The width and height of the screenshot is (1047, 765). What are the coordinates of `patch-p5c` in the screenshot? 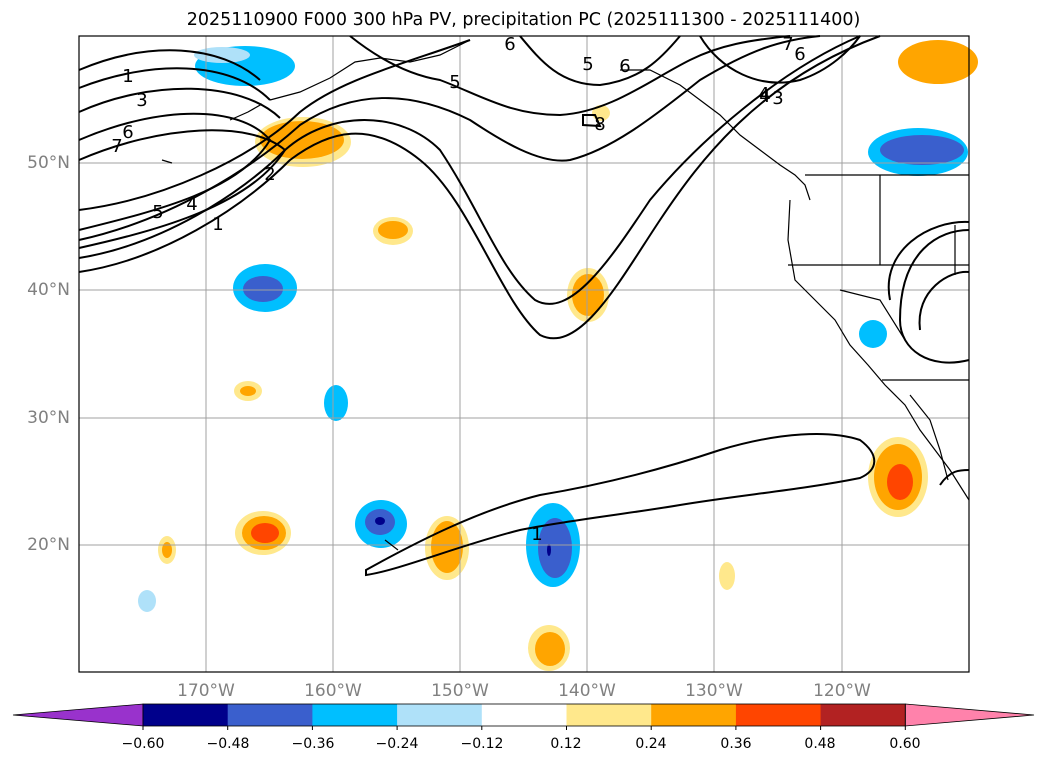 It's located at (265, 533).